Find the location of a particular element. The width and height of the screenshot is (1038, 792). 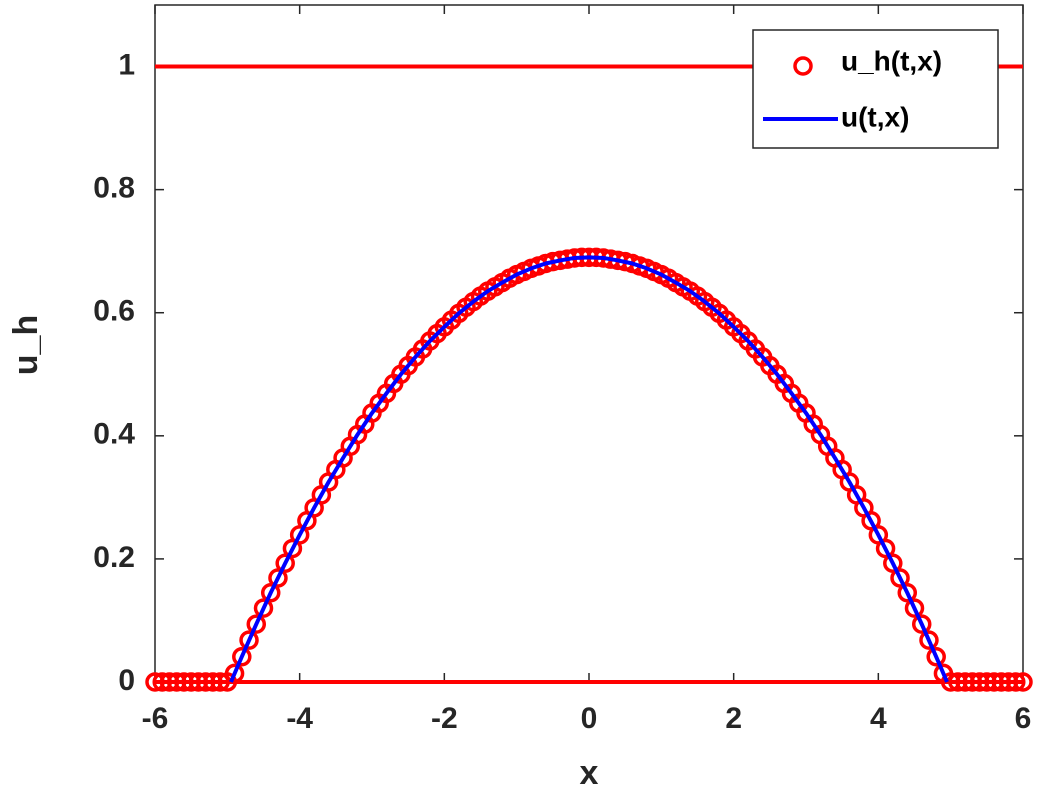

y-axis-label: u_h is located at coordinates (26, 345).